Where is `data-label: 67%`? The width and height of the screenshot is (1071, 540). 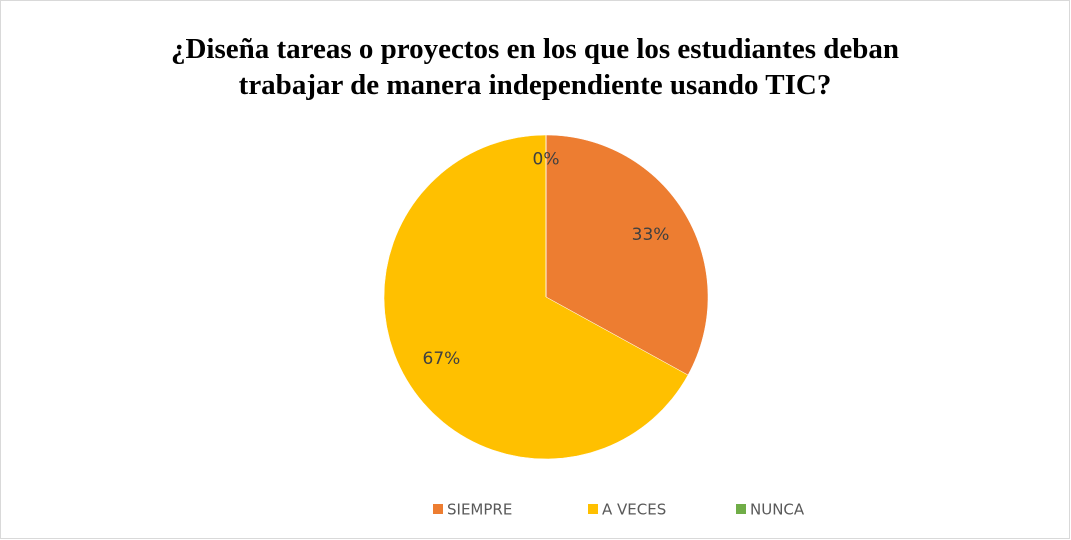 data-label: 67% is located at coordinates (442, 359).